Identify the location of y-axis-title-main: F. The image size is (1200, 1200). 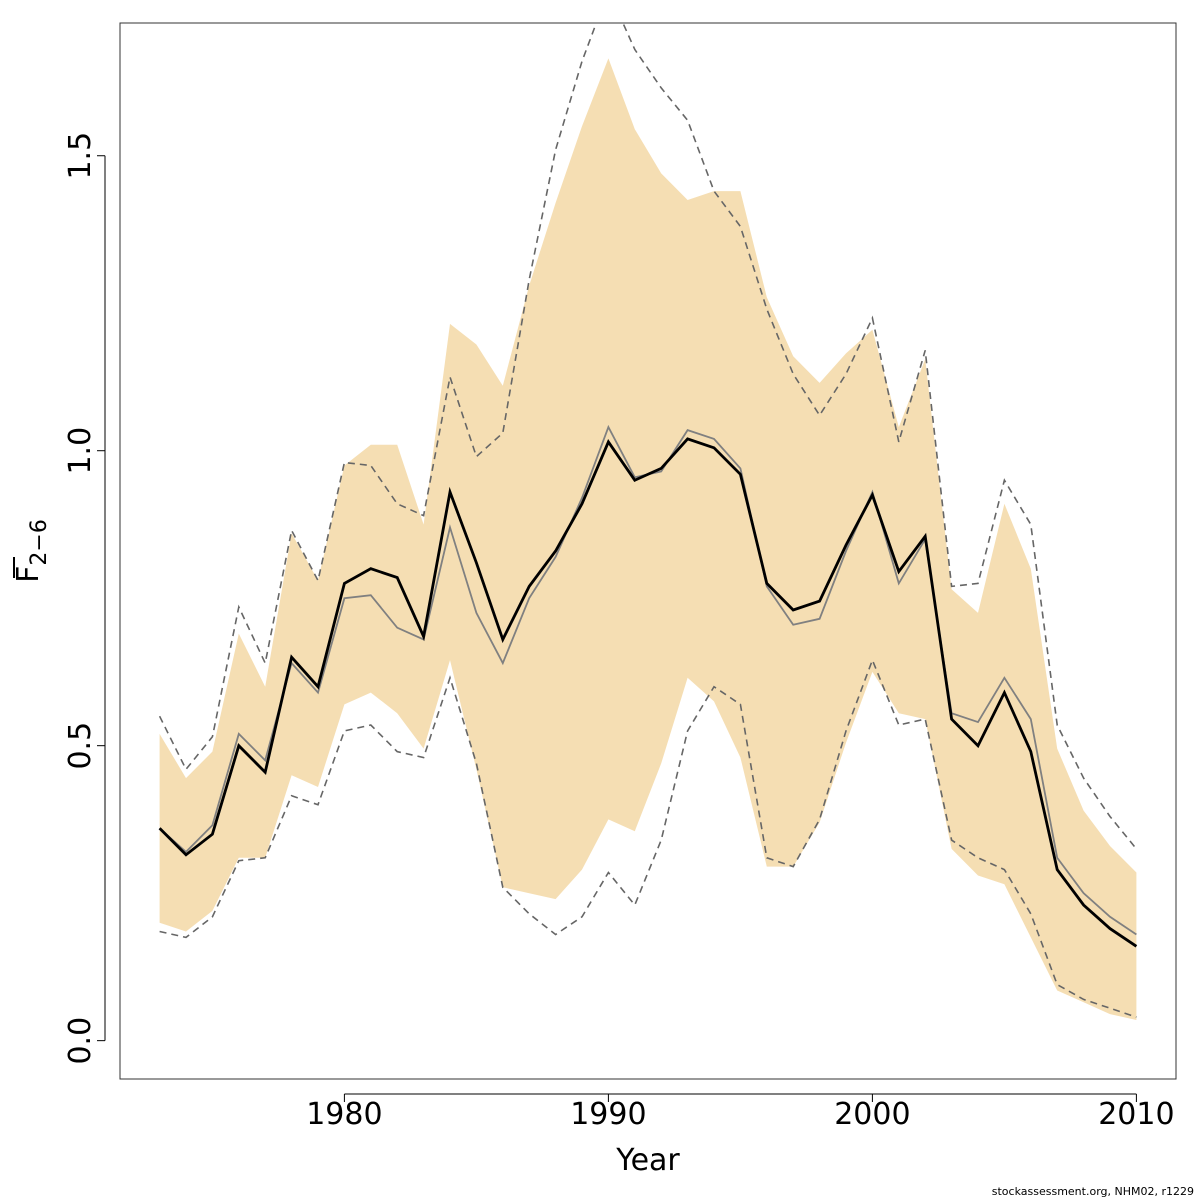
(28, 574).